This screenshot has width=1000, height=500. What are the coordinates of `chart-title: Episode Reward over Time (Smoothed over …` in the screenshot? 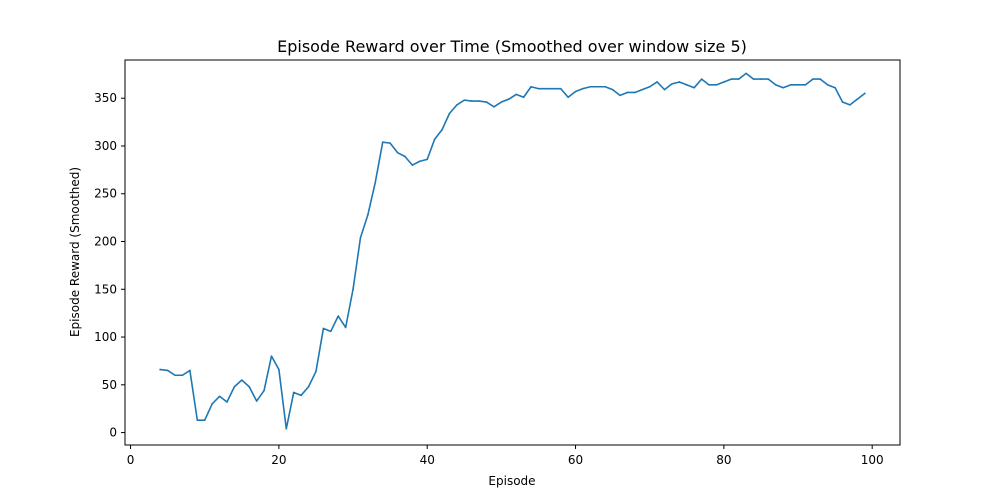 It's located at (512, 46).